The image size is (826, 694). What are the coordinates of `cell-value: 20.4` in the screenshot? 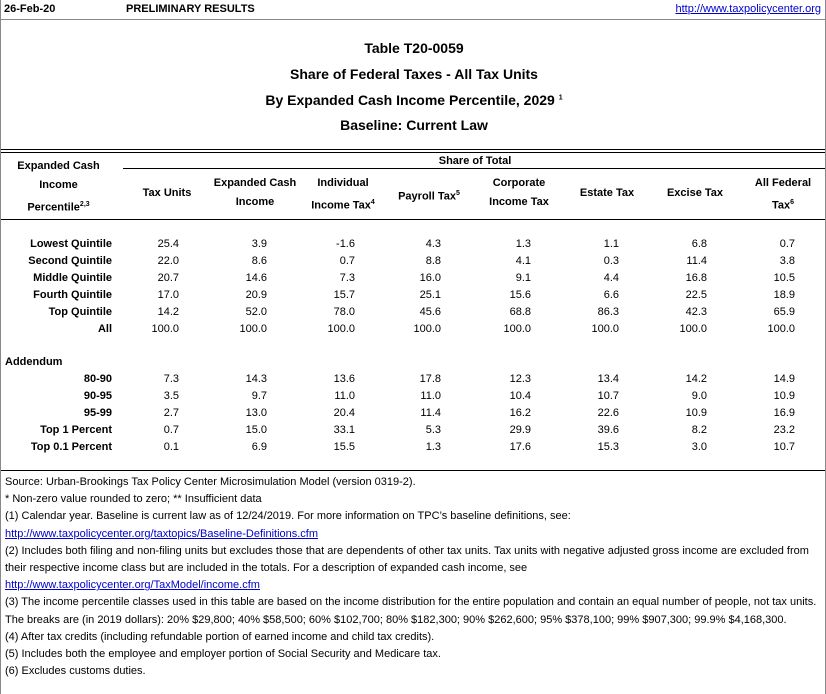 It's located at (344, 413).